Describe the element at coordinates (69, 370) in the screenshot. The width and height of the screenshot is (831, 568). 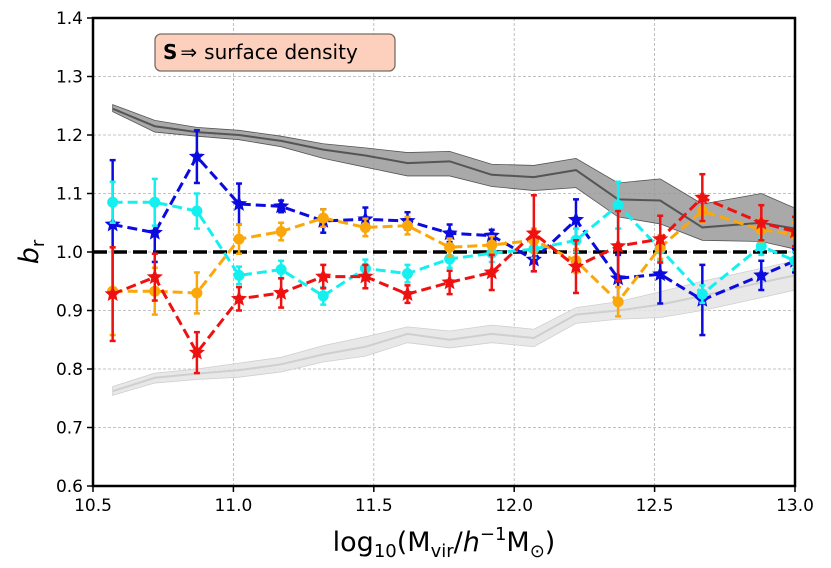
I see `y-tick-label: 0.8` at that location.